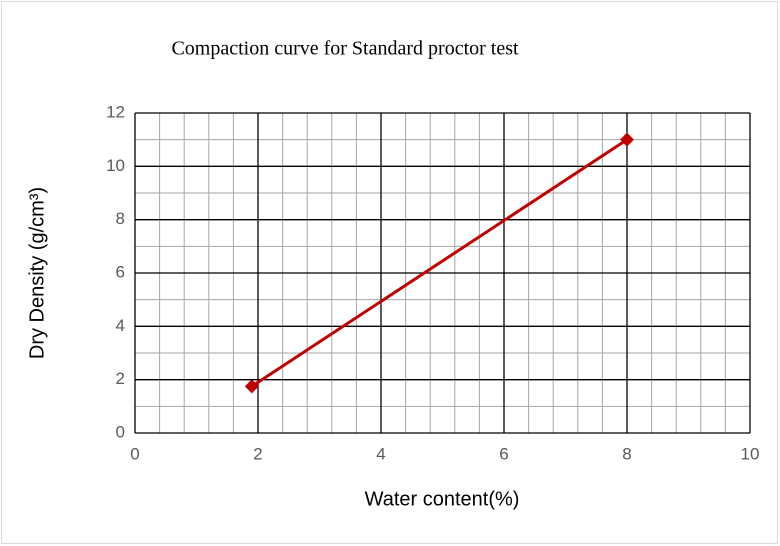  I want to click on y-tick-label: 6, so click(120, 271).